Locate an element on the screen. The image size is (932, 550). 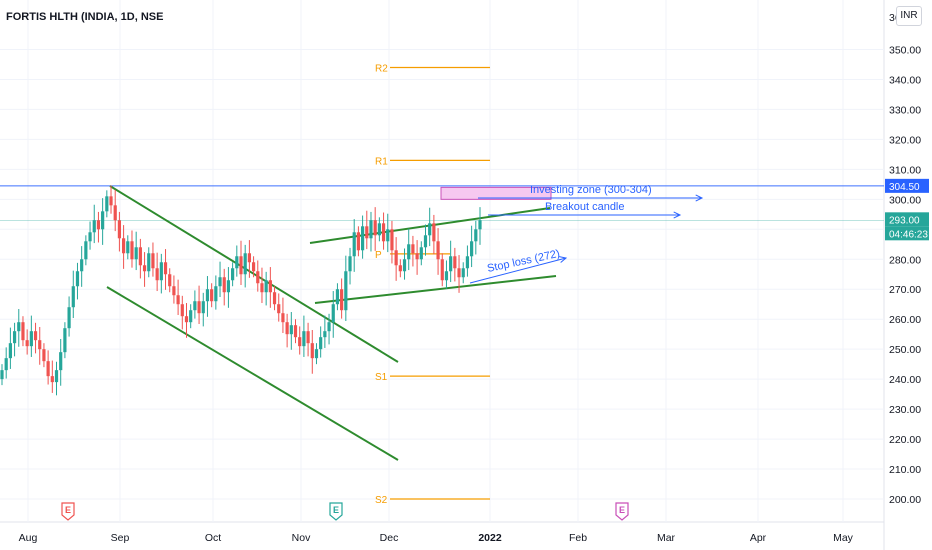
price-tick-label: 260.00 is located at coordinates (905, 320).